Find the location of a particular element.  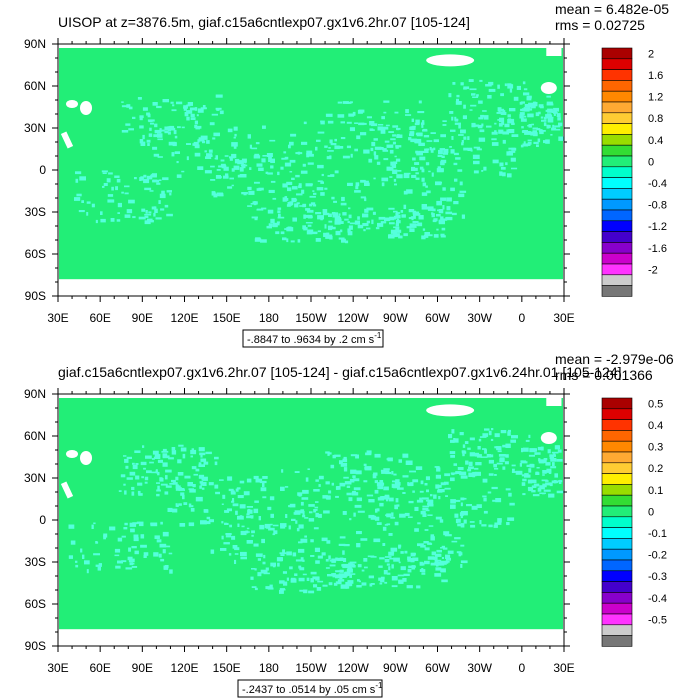

x-tick-label: 30W is located at coordinates (479, 318).